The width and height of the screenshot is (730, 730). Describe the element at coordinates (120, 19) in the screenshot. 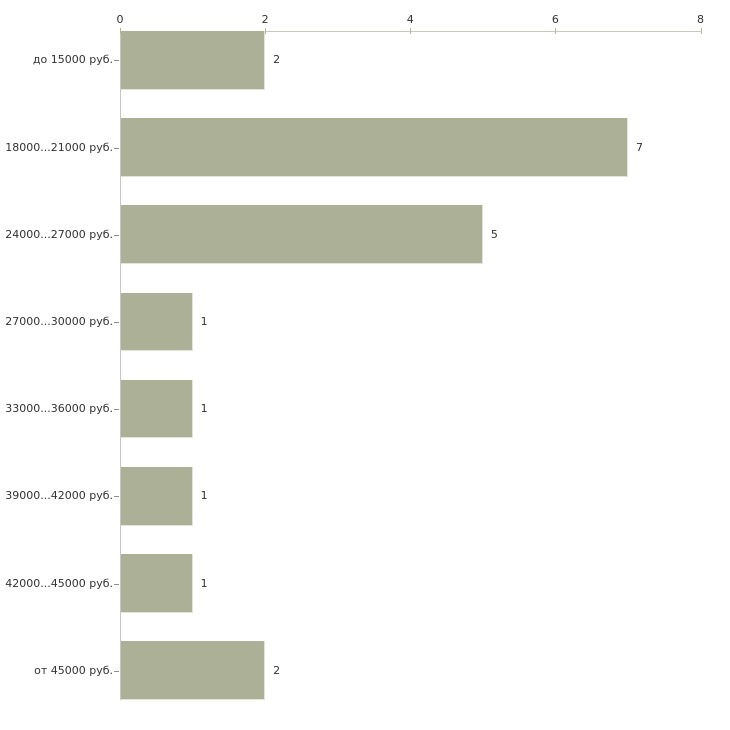

I see `x-tick-label: 0` at that location.